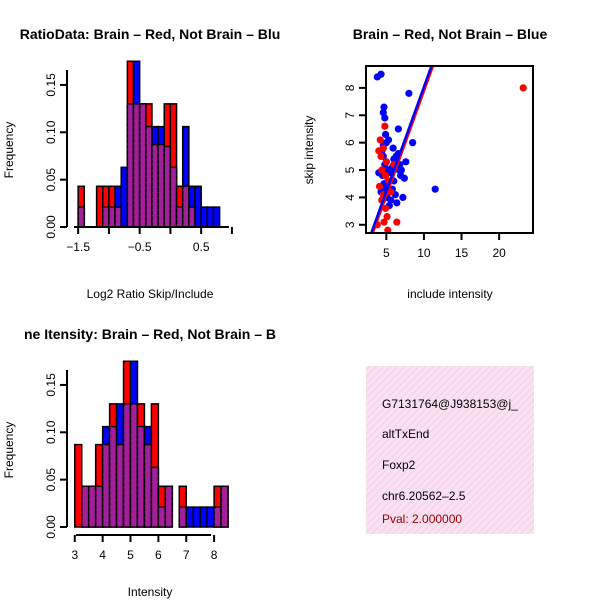 The width and height of the screenshot is (600, 600). I want to click on scatter-points, so click(450, 151).